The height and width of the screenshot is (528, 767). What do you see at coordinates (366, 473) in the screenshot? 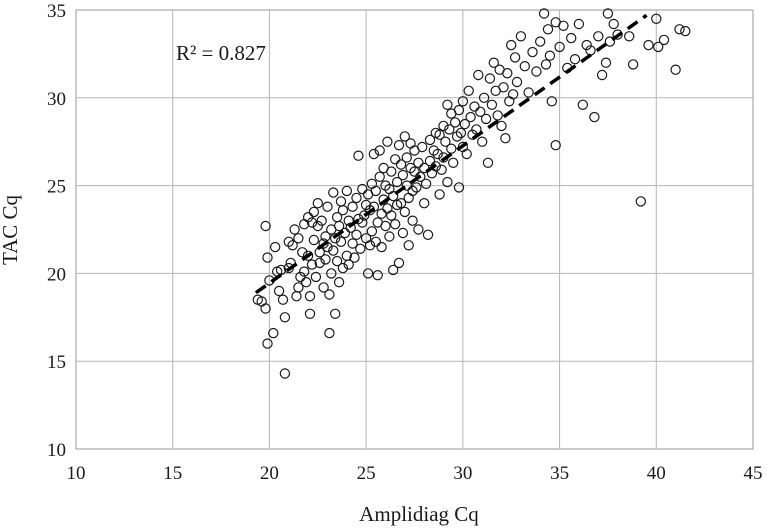
I see `x-tick-label: 25` at bounding box center [366, 473].